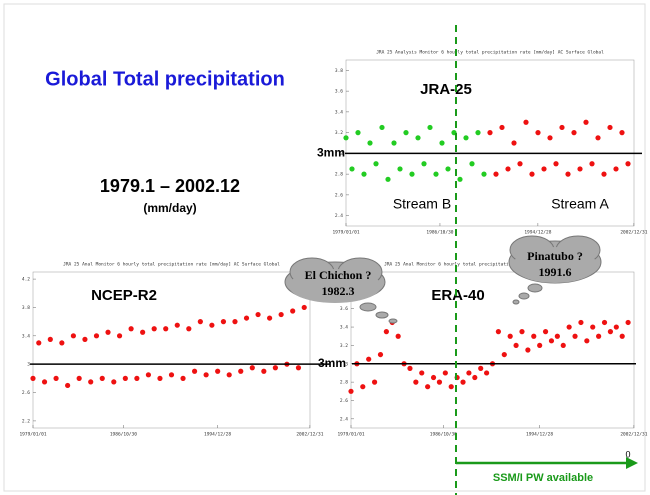 The height and width of the screenshot is (495, 650). What do you see at coordinates (338, 275) in the screenshot?
I see `annotation: El Chichon ?` at bounding box center [338, 275].